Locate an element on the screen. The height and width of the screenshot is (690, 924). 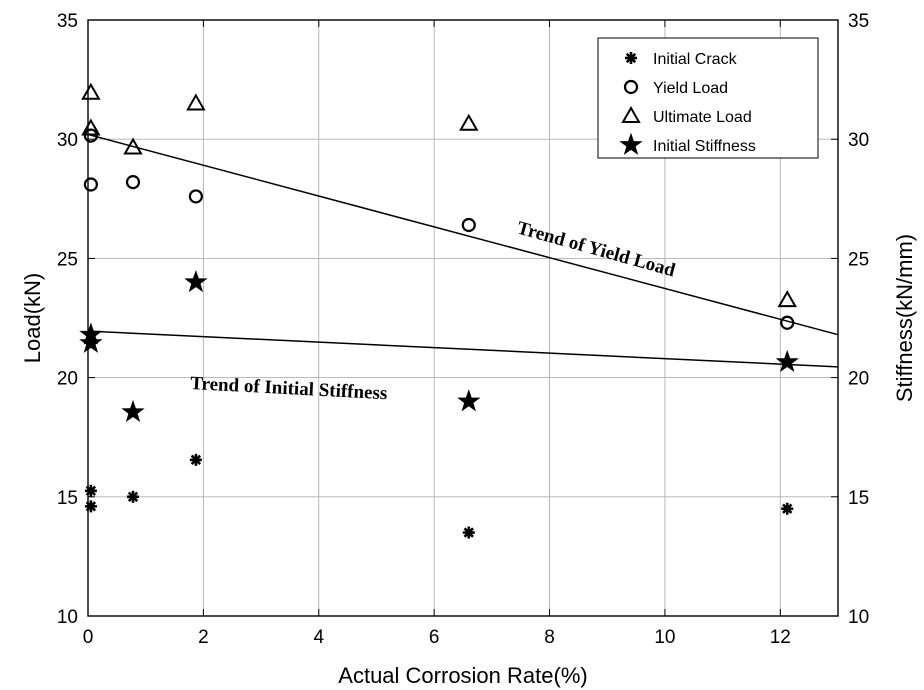
x-tick-label: 2 is located at coordinates (203, 637).